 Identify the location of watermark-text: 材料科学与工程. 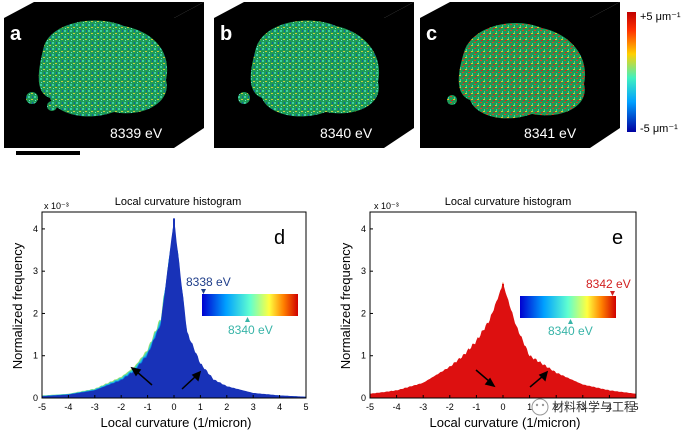
(594, 406).